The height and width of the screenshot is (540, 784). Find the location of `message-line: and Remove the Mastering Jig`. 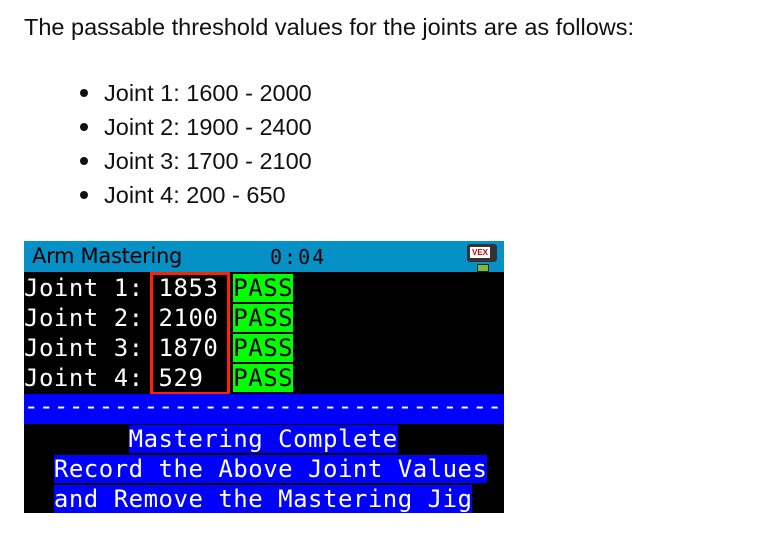

message-line: and Remove the Mastering Jig is located at coordinates (248, 498).